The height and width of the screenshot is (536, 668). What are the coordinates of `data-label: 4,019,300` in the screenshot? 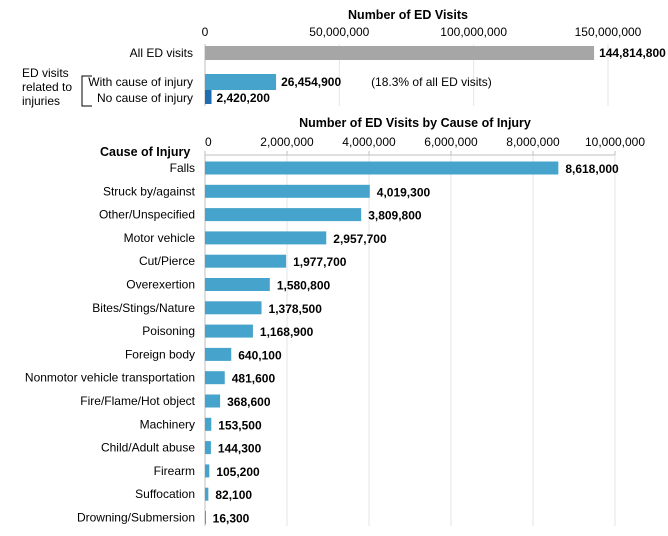 It's located at (404, 192).